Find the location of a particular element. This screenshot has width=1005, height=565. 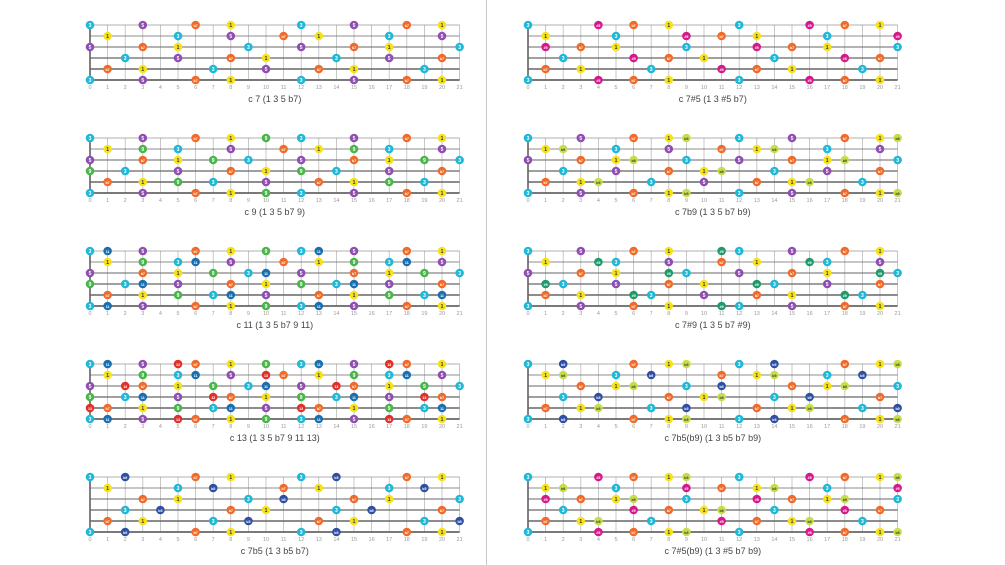

fret-number: 3 is located at coordinates (142, 88).